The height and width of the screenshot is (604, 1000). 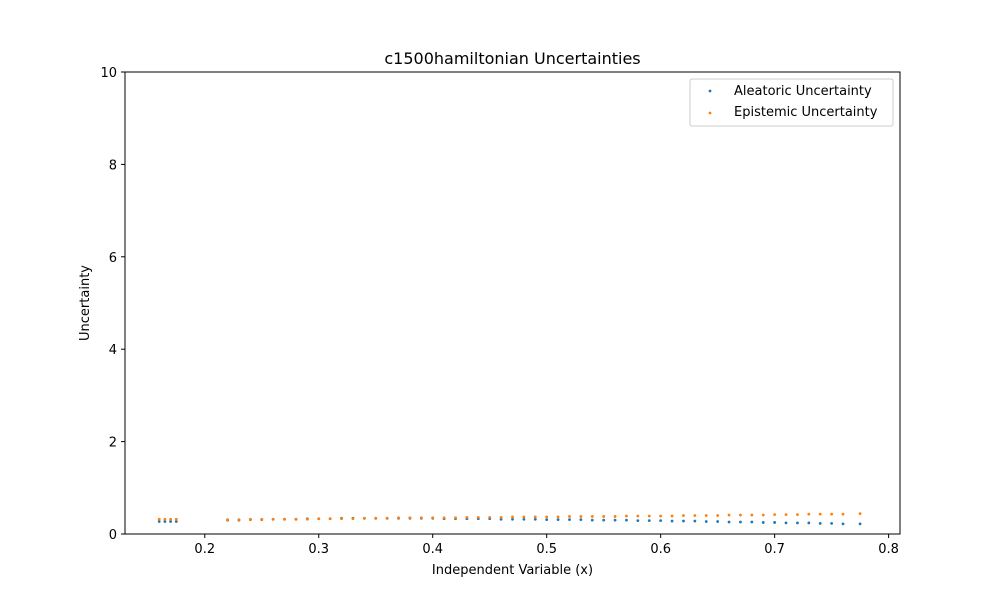 What do you see at coordinates (660, 549) in the screenshot?
I see `x-tick-label: 0.6` at bounding box center [660, 549].